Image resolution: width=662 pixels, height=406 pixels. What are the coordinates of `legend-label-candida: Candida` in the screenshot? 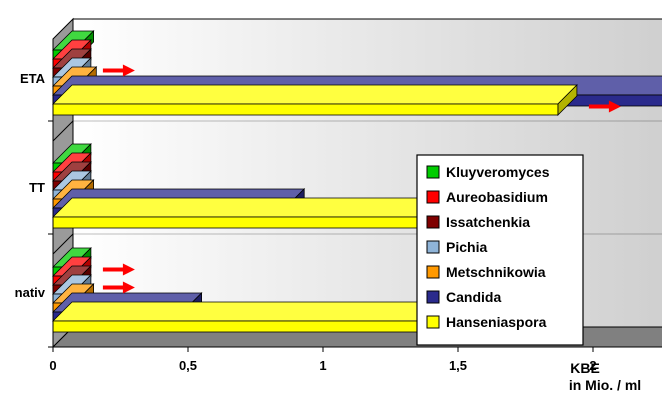 It's located at (473, 297).